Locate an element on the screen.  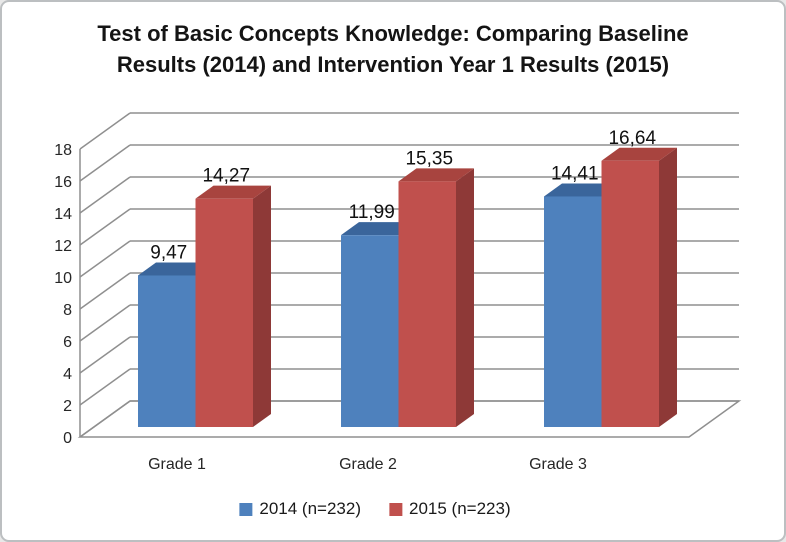
y-axis-tick-label: 4 is located at coordinates (67, 374).